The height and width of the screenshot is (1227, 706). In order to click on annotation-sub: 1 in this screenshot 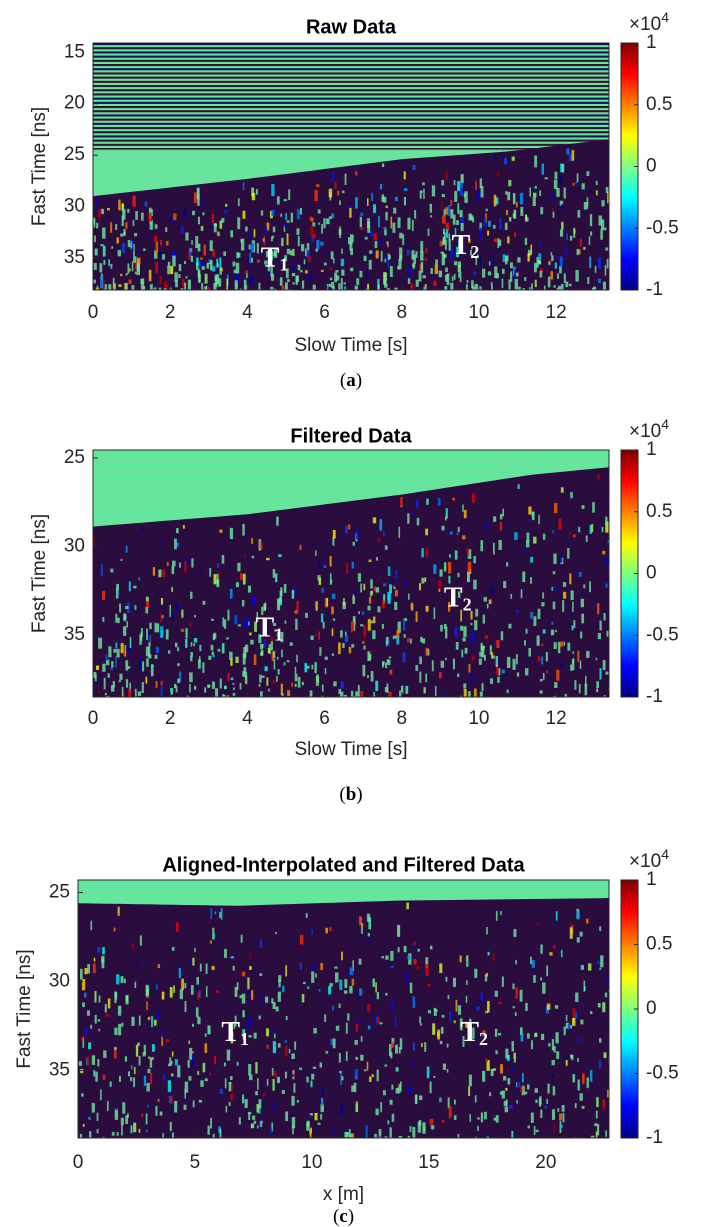, I will do `click(244, 1039)`.